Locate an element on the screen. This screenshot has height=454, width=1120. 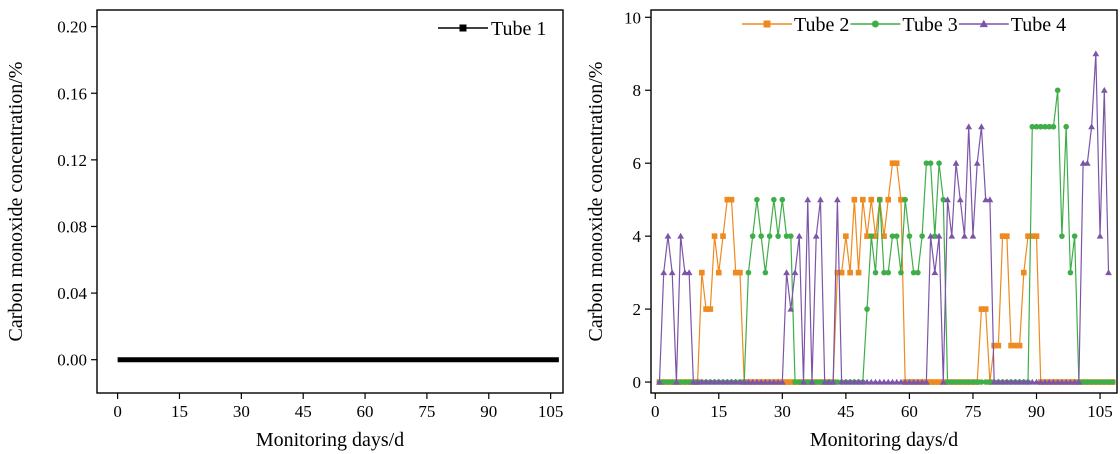
y-tick-label: 0.04 is located at coordinates (72, 293).